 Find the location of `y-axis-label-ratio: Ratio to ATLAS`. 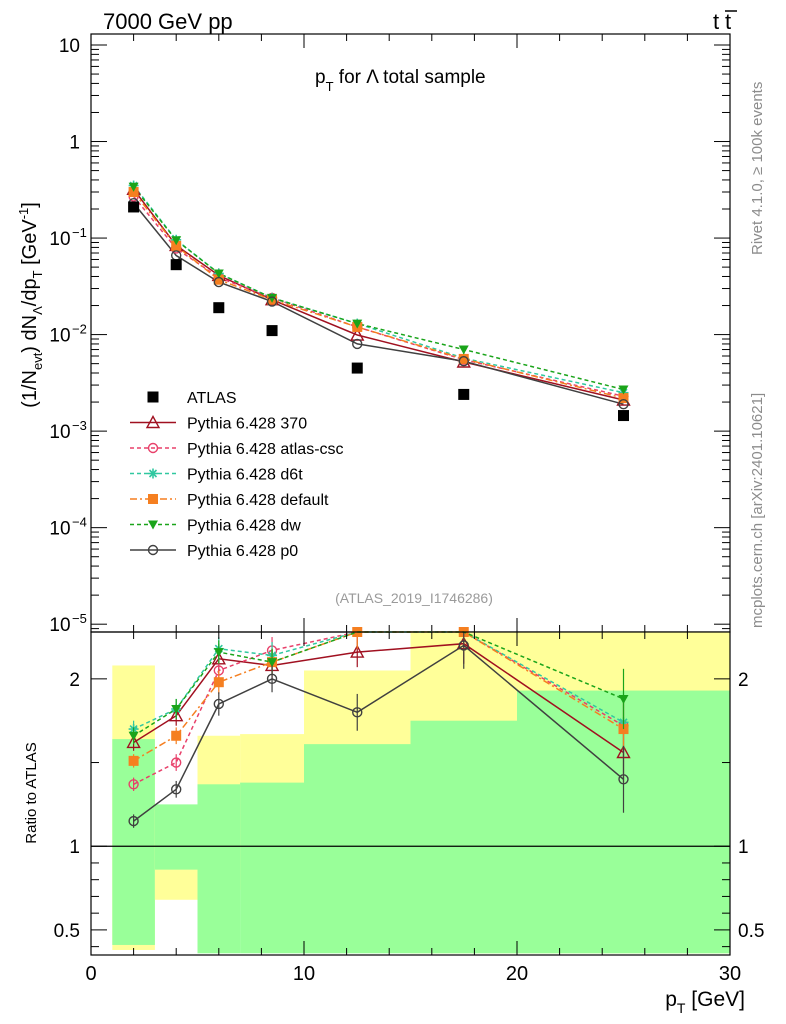

y-axis-label-ratio: Ratio to ATLAS is located at coordinates (31, 792).